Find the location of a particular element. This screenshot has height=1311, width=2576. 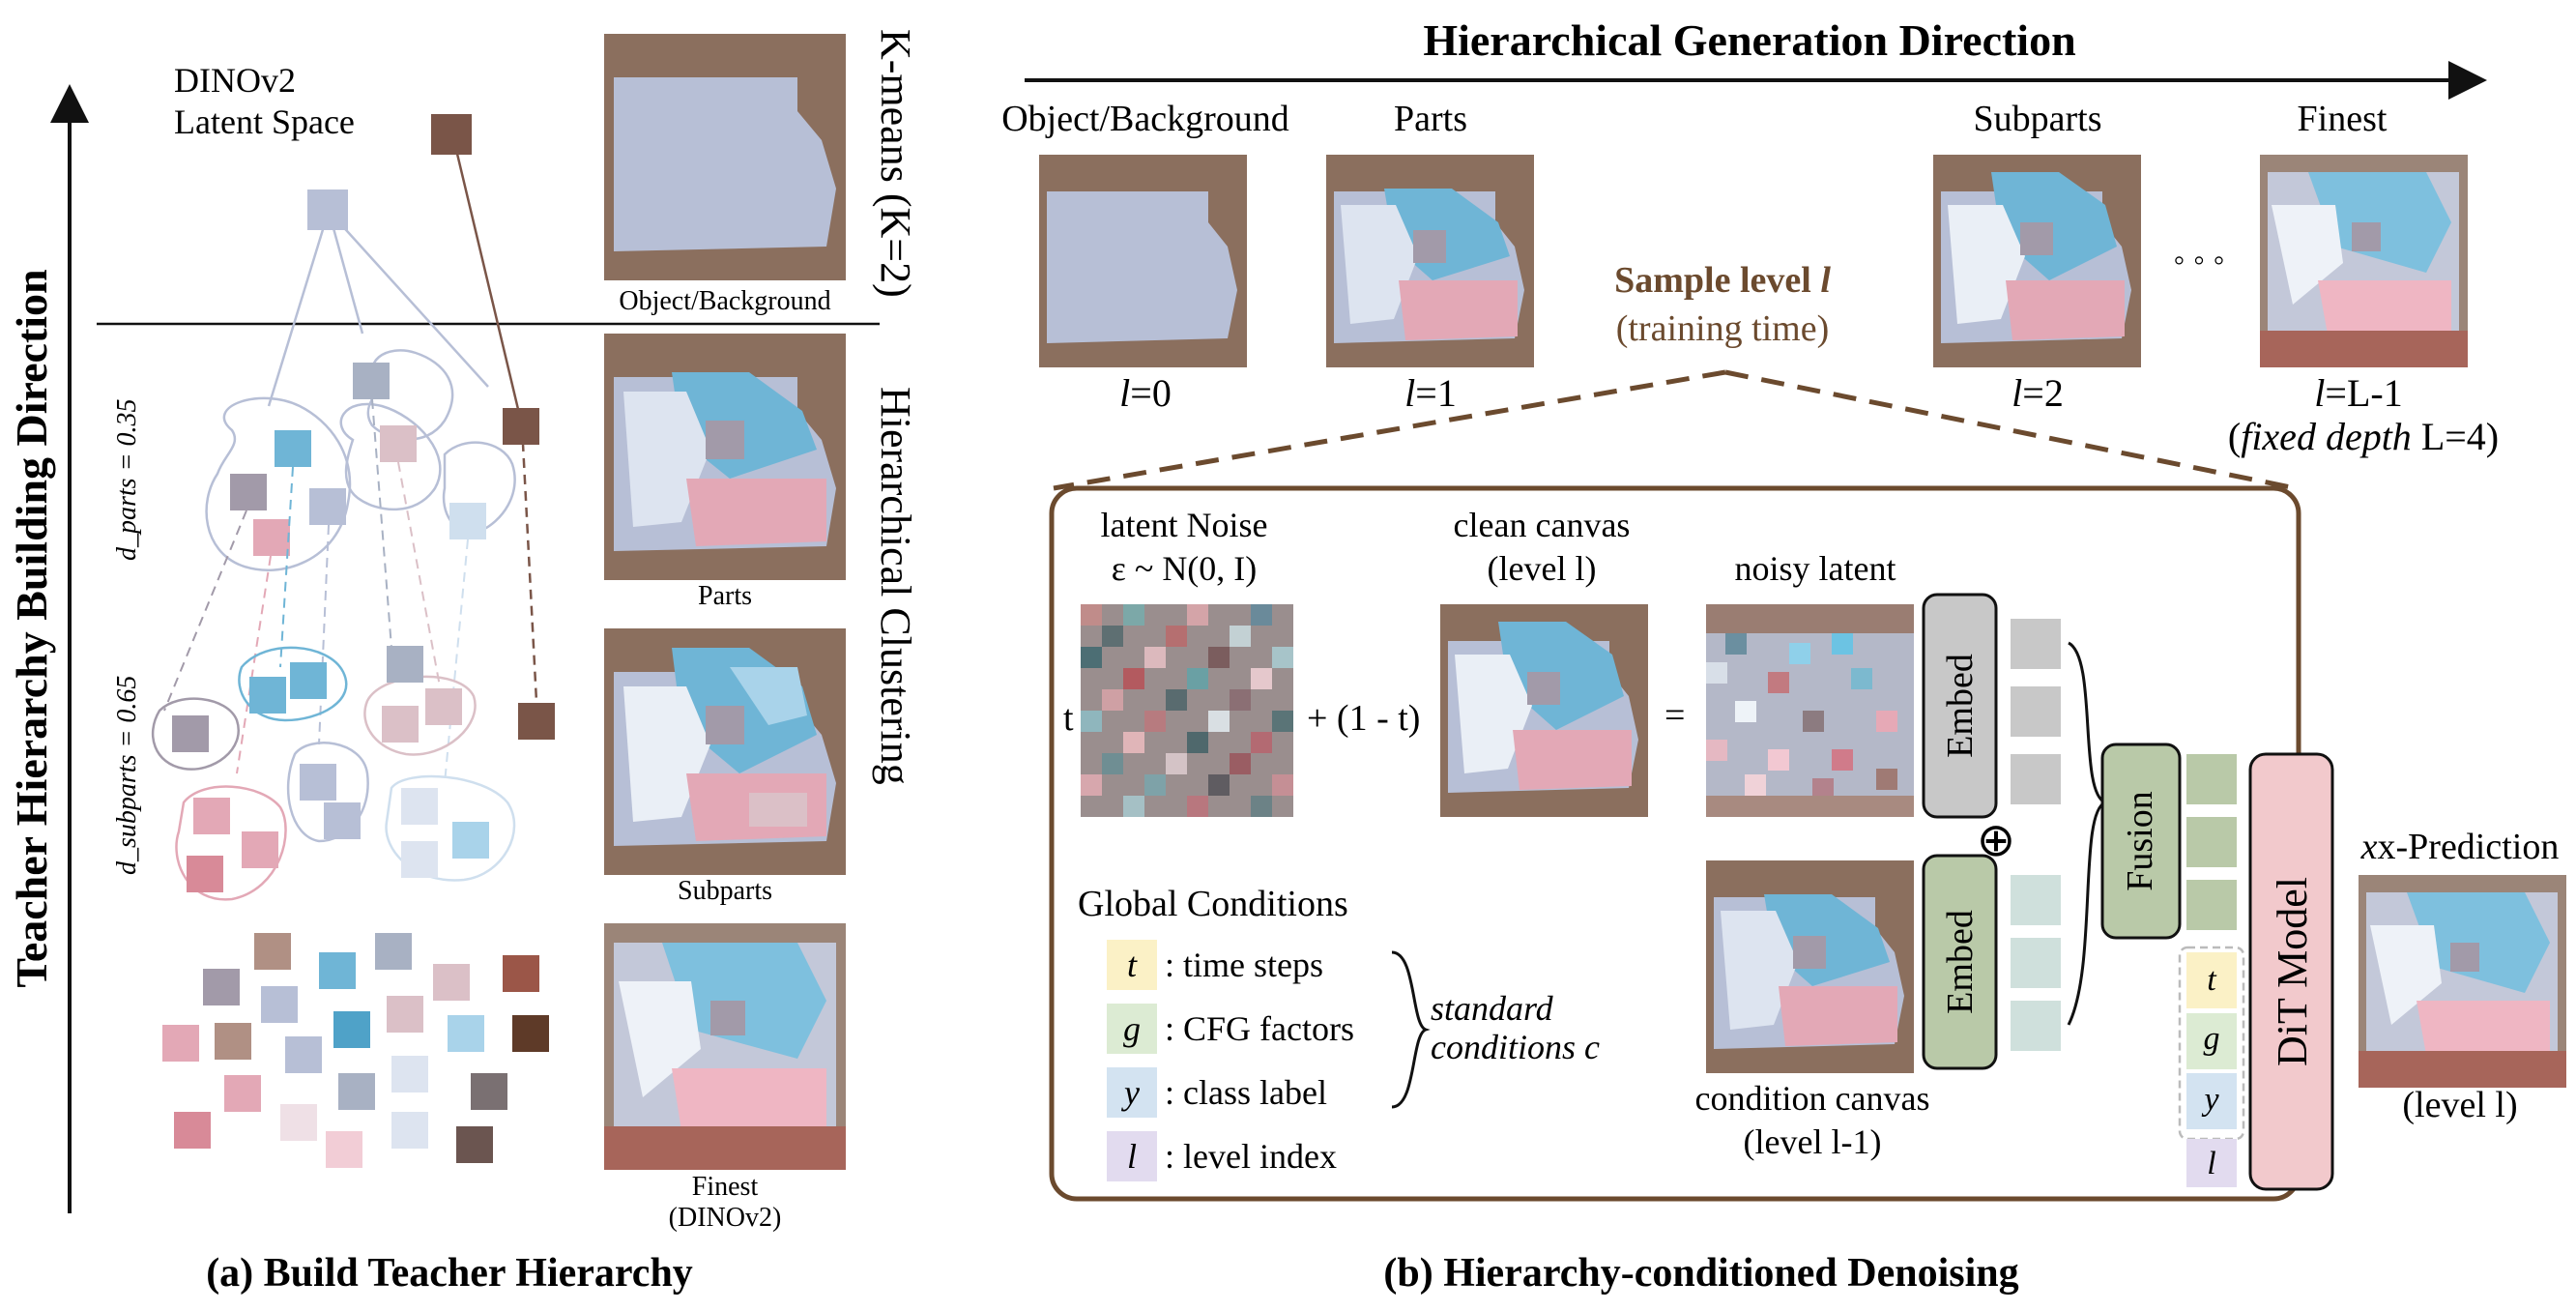

dit-label: DiT Model is located at coordinates (2293, 971).